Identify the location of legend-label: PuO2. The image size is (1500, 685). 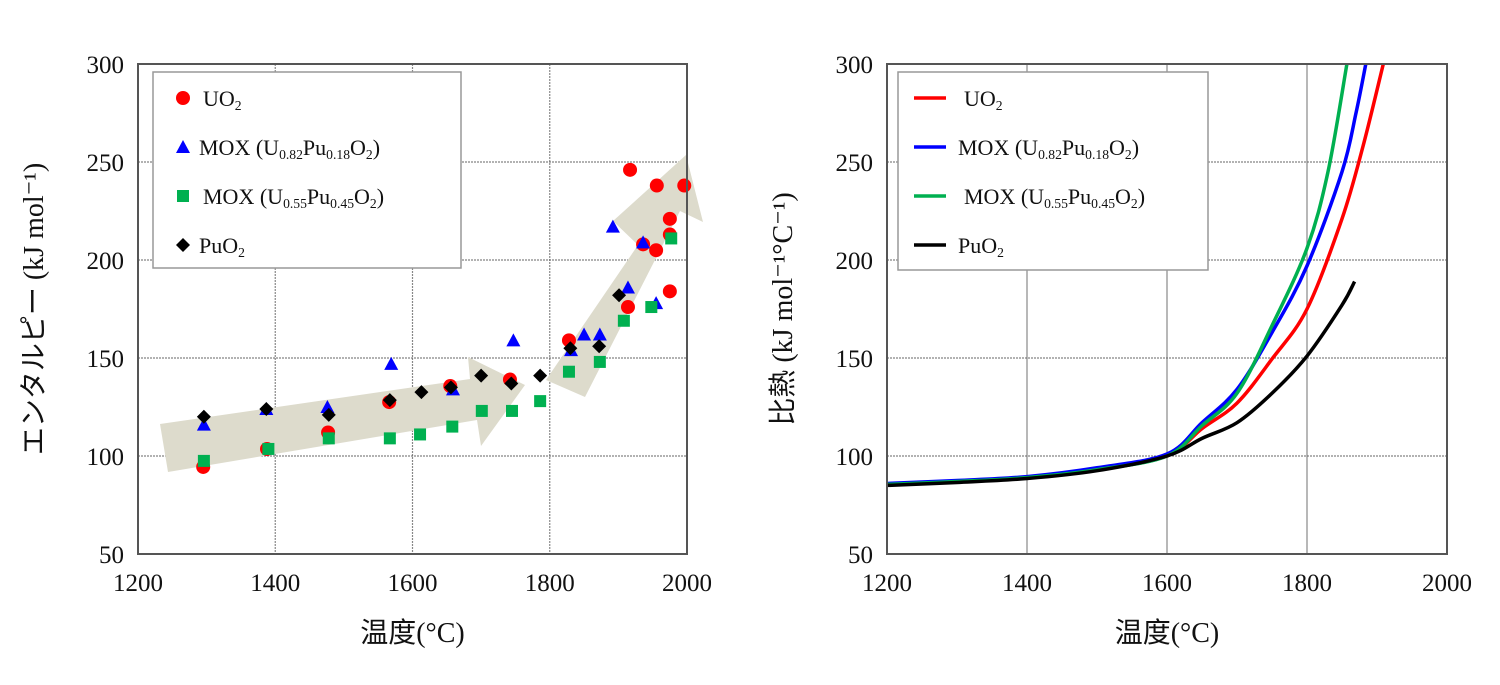
(222, 246).